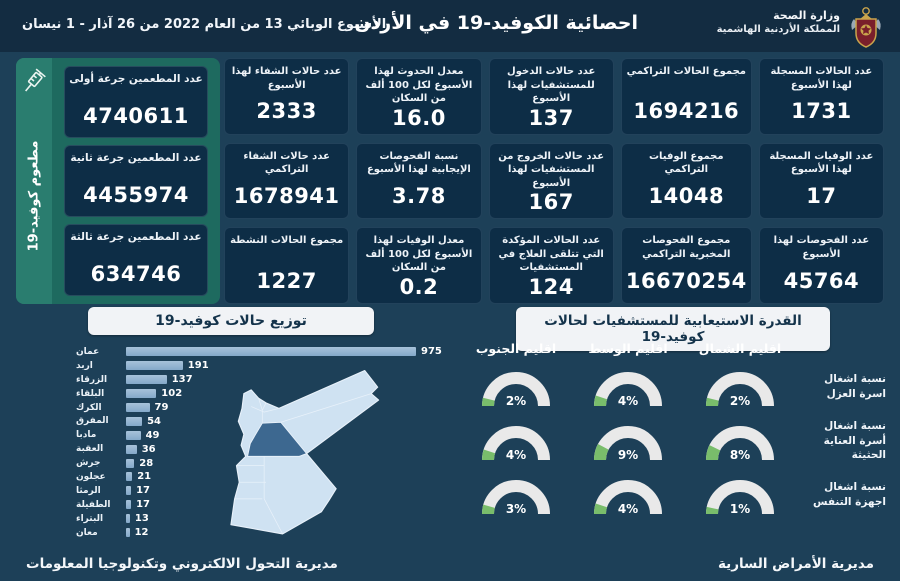 The width and height of the screenshot is (900, 581). What do you see at coordinates (260, 477) in the screenshot?
I see `bar-row: عجلون 21` at bounding box center [260, 477].